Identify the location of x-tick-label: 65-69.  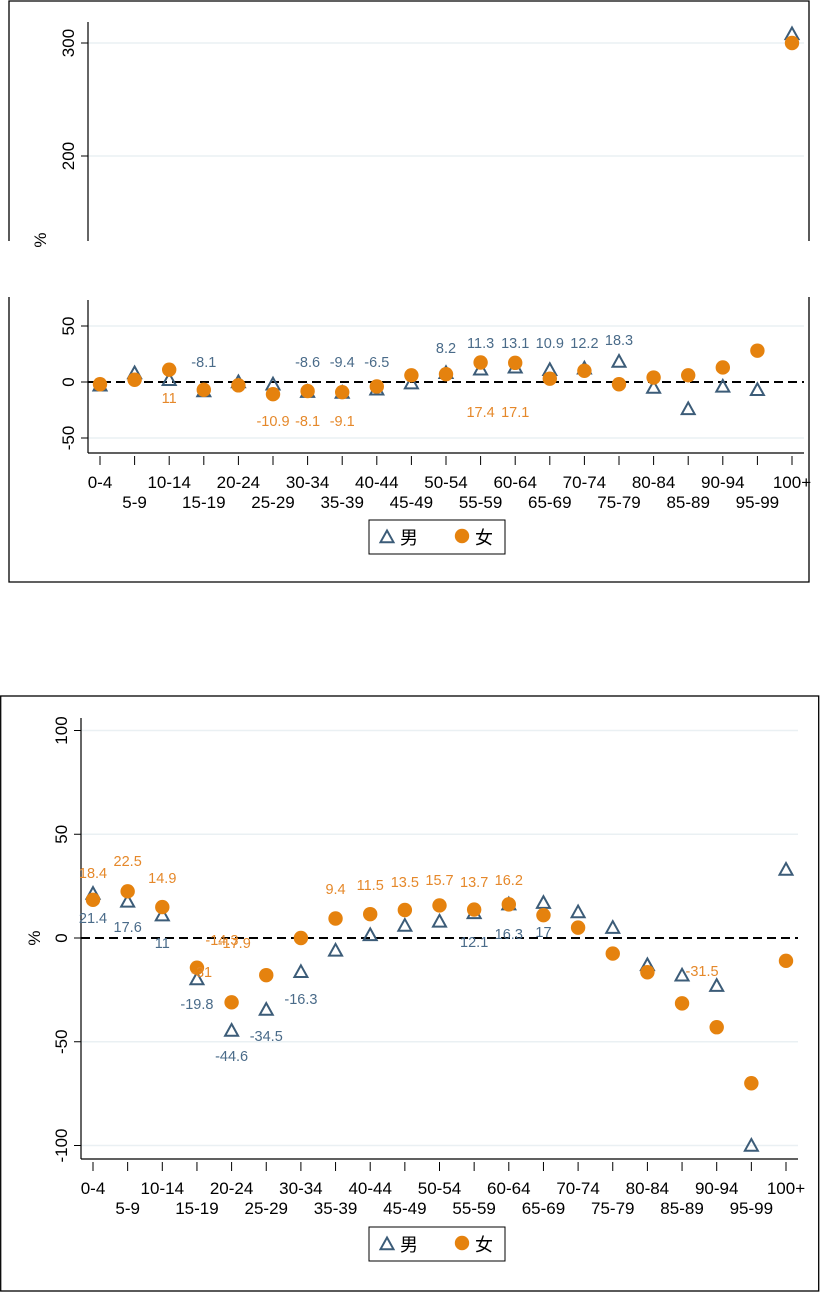
(543, 1208).